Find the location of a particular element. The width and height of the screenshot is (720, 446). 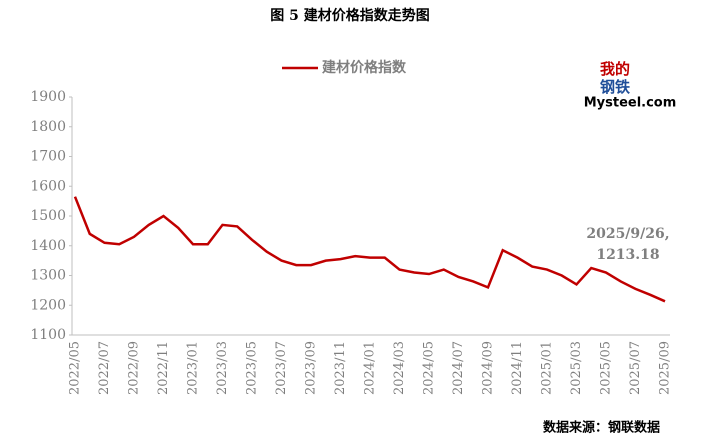

logo-text: 钢铁 is located at coordinates (615, 87).